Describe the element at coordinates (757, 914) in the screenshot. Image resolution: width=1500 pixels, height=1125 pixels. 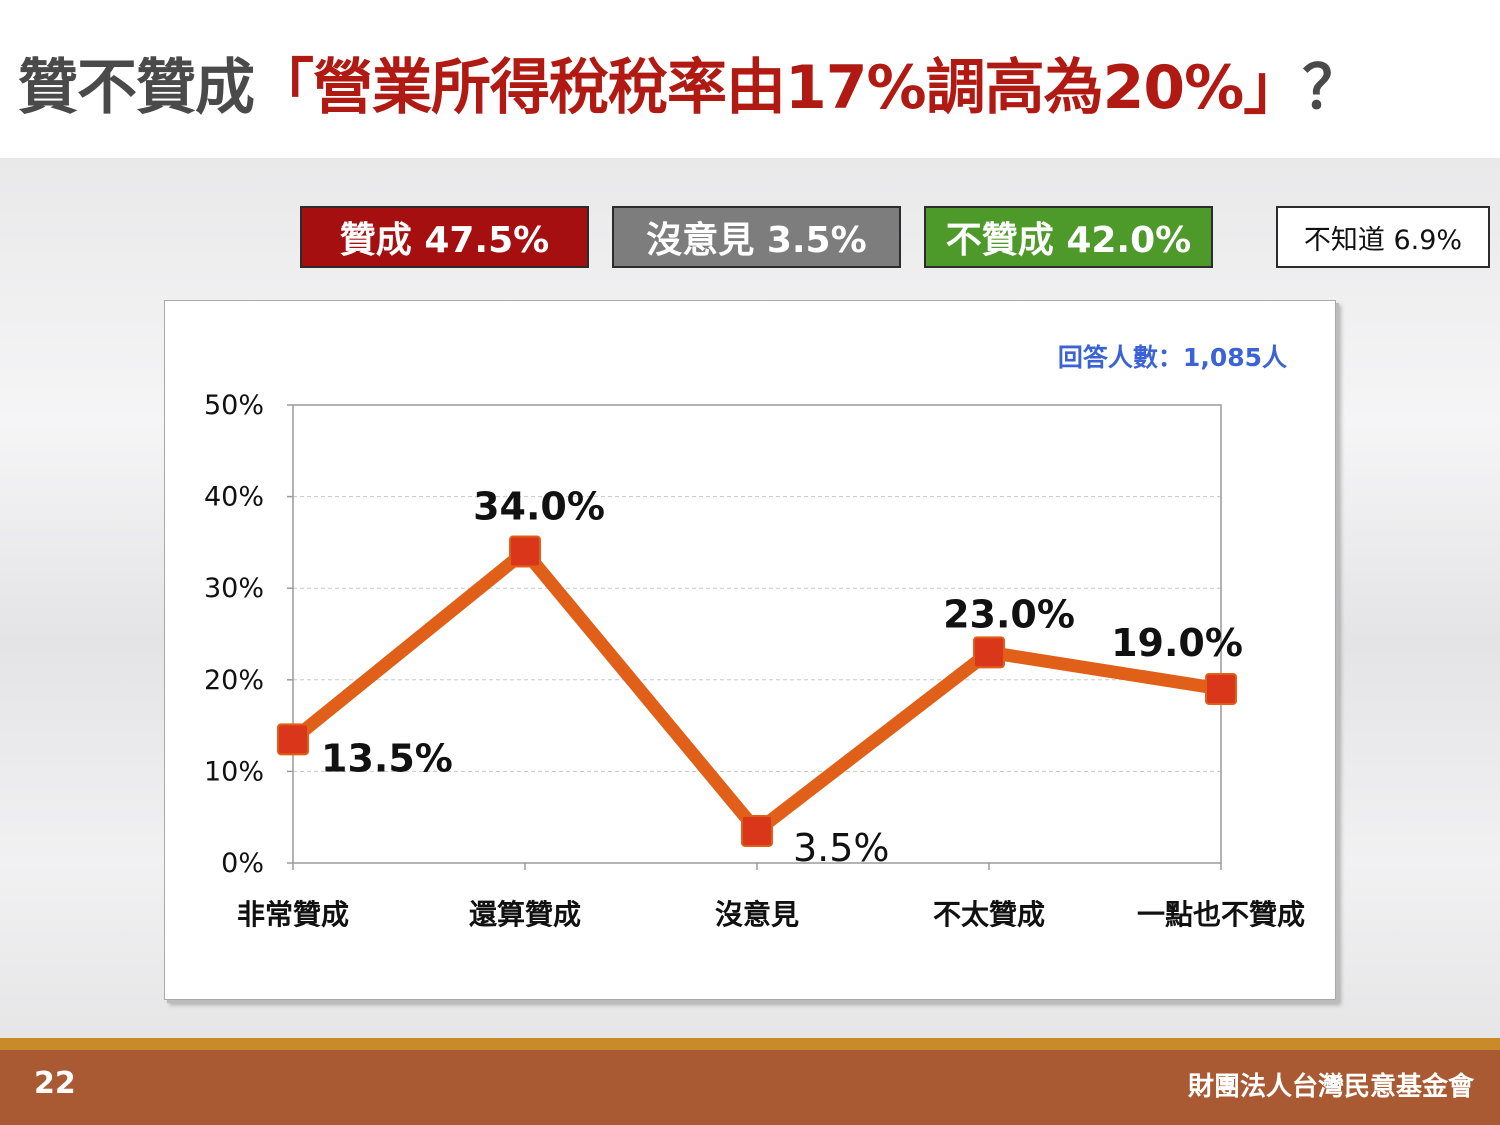
I see `x-tick-label: 沒意見` at that location.